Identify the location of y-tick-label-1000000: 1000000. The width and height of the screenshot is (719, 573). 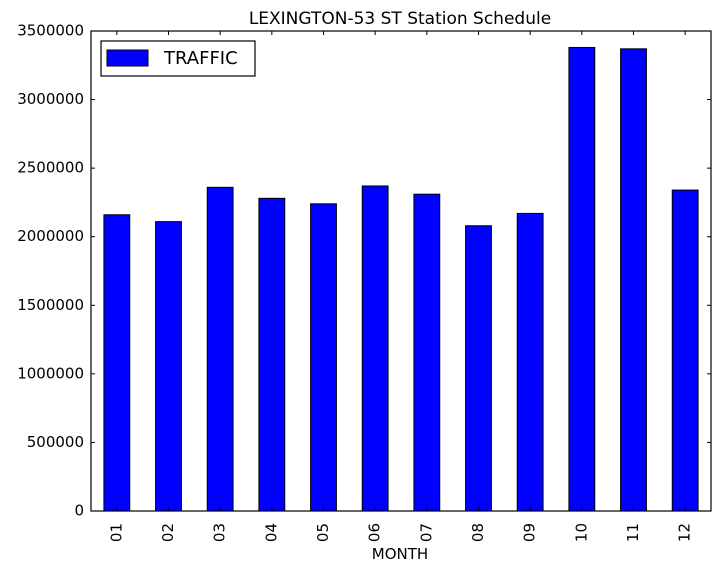
(50, 373).